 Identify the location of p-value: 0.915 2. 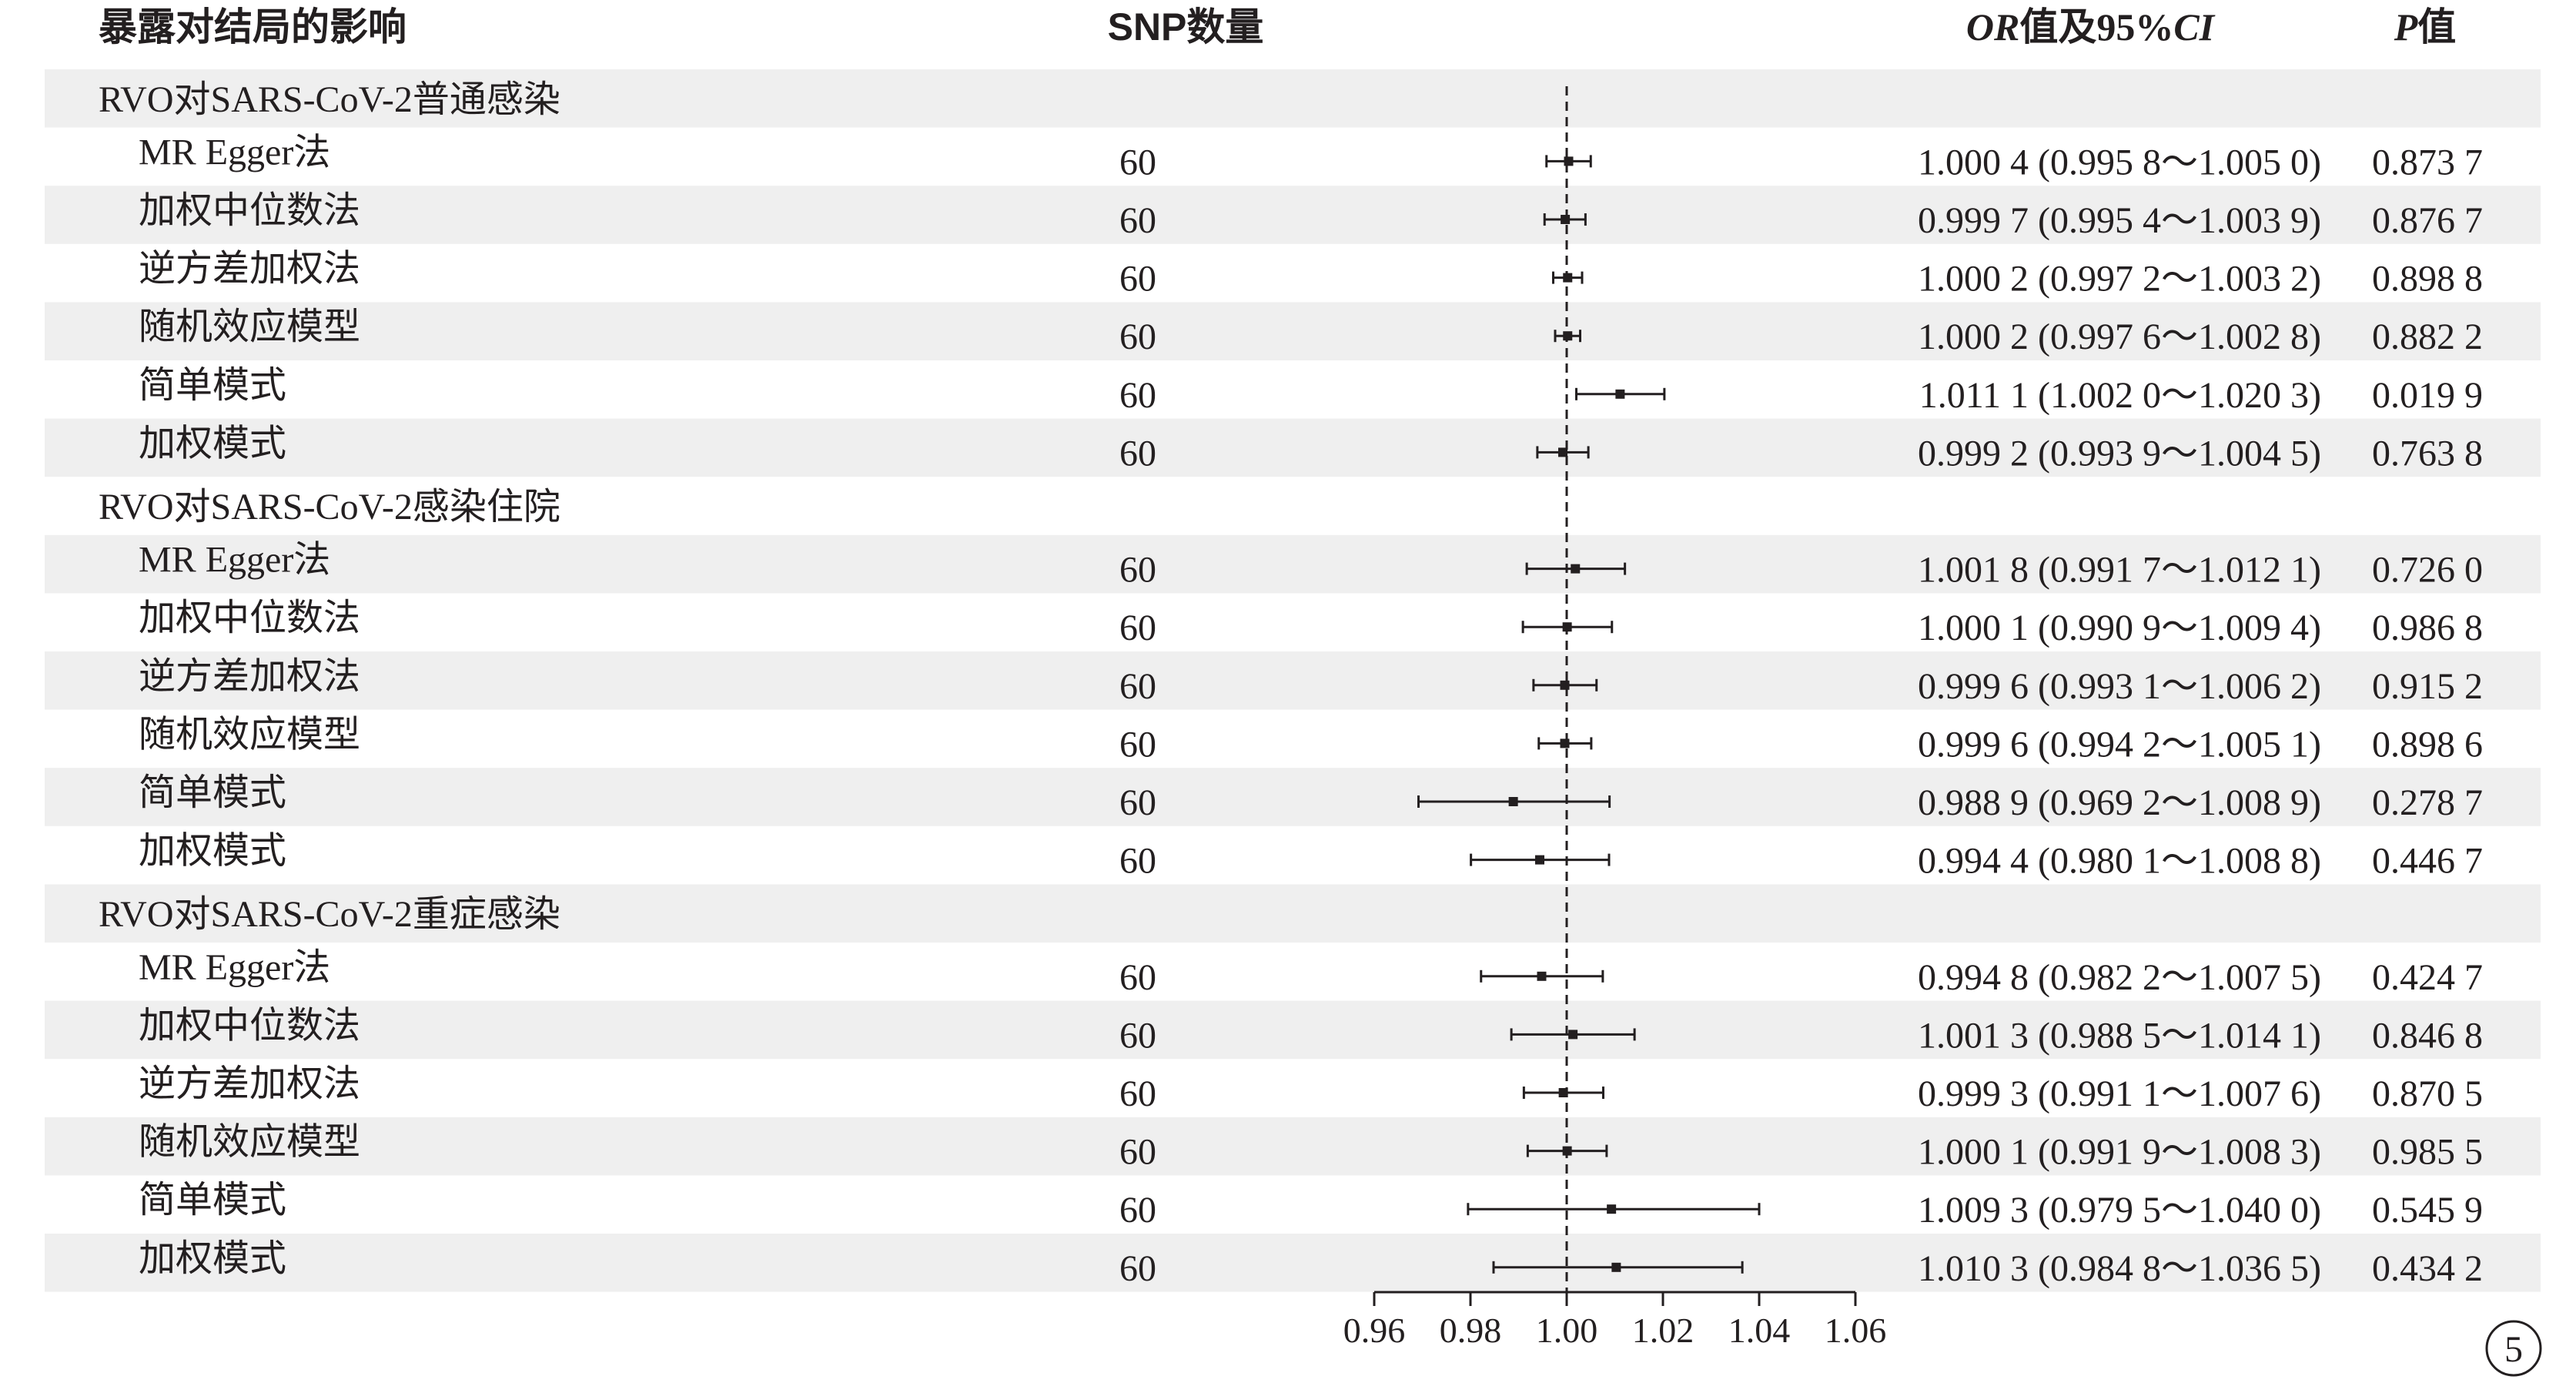
(2427, 686).